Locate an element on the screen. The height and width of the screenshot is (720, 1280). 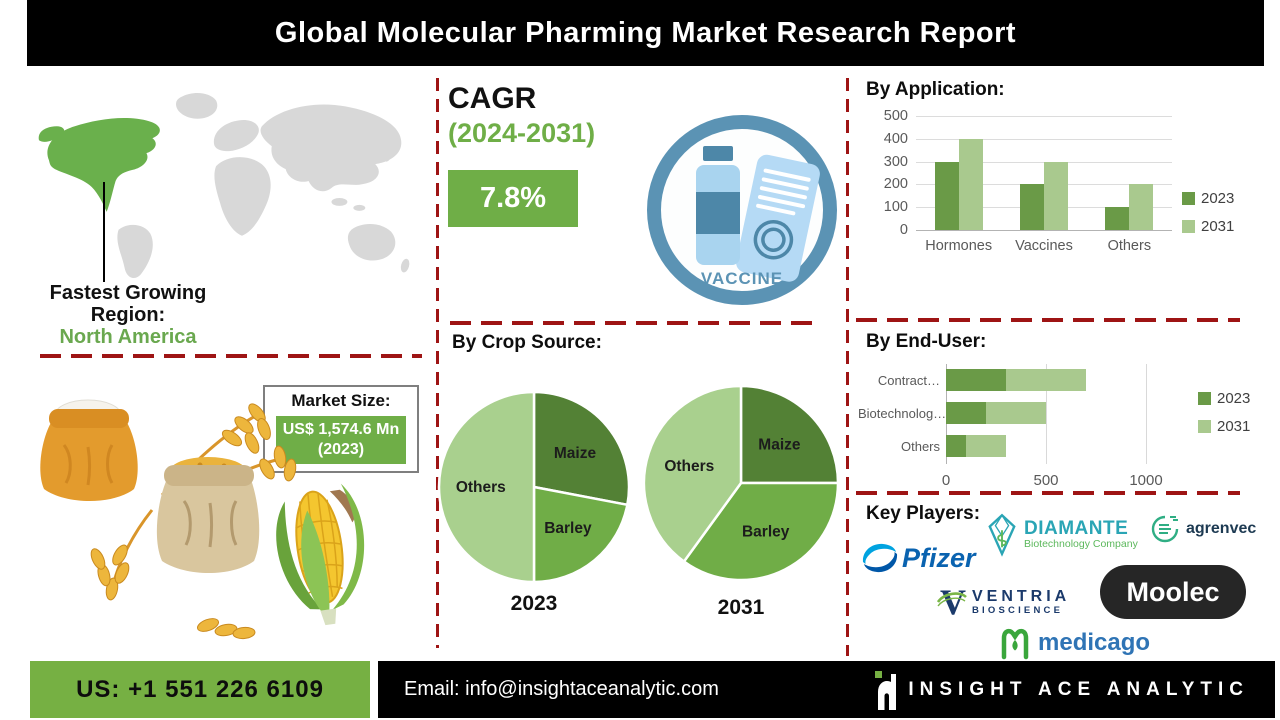
bar-2031-Vaccines is located at coordinates (1056, 195).